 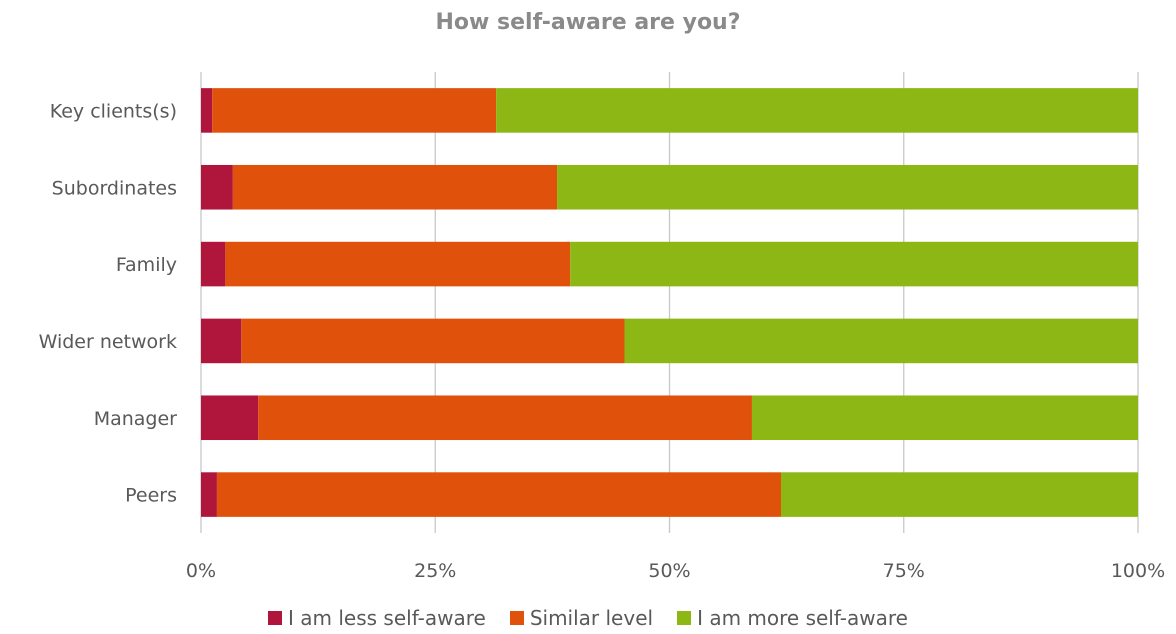 I want to click on y-tick-label-3: Wider network, so click(x=108, y=342).